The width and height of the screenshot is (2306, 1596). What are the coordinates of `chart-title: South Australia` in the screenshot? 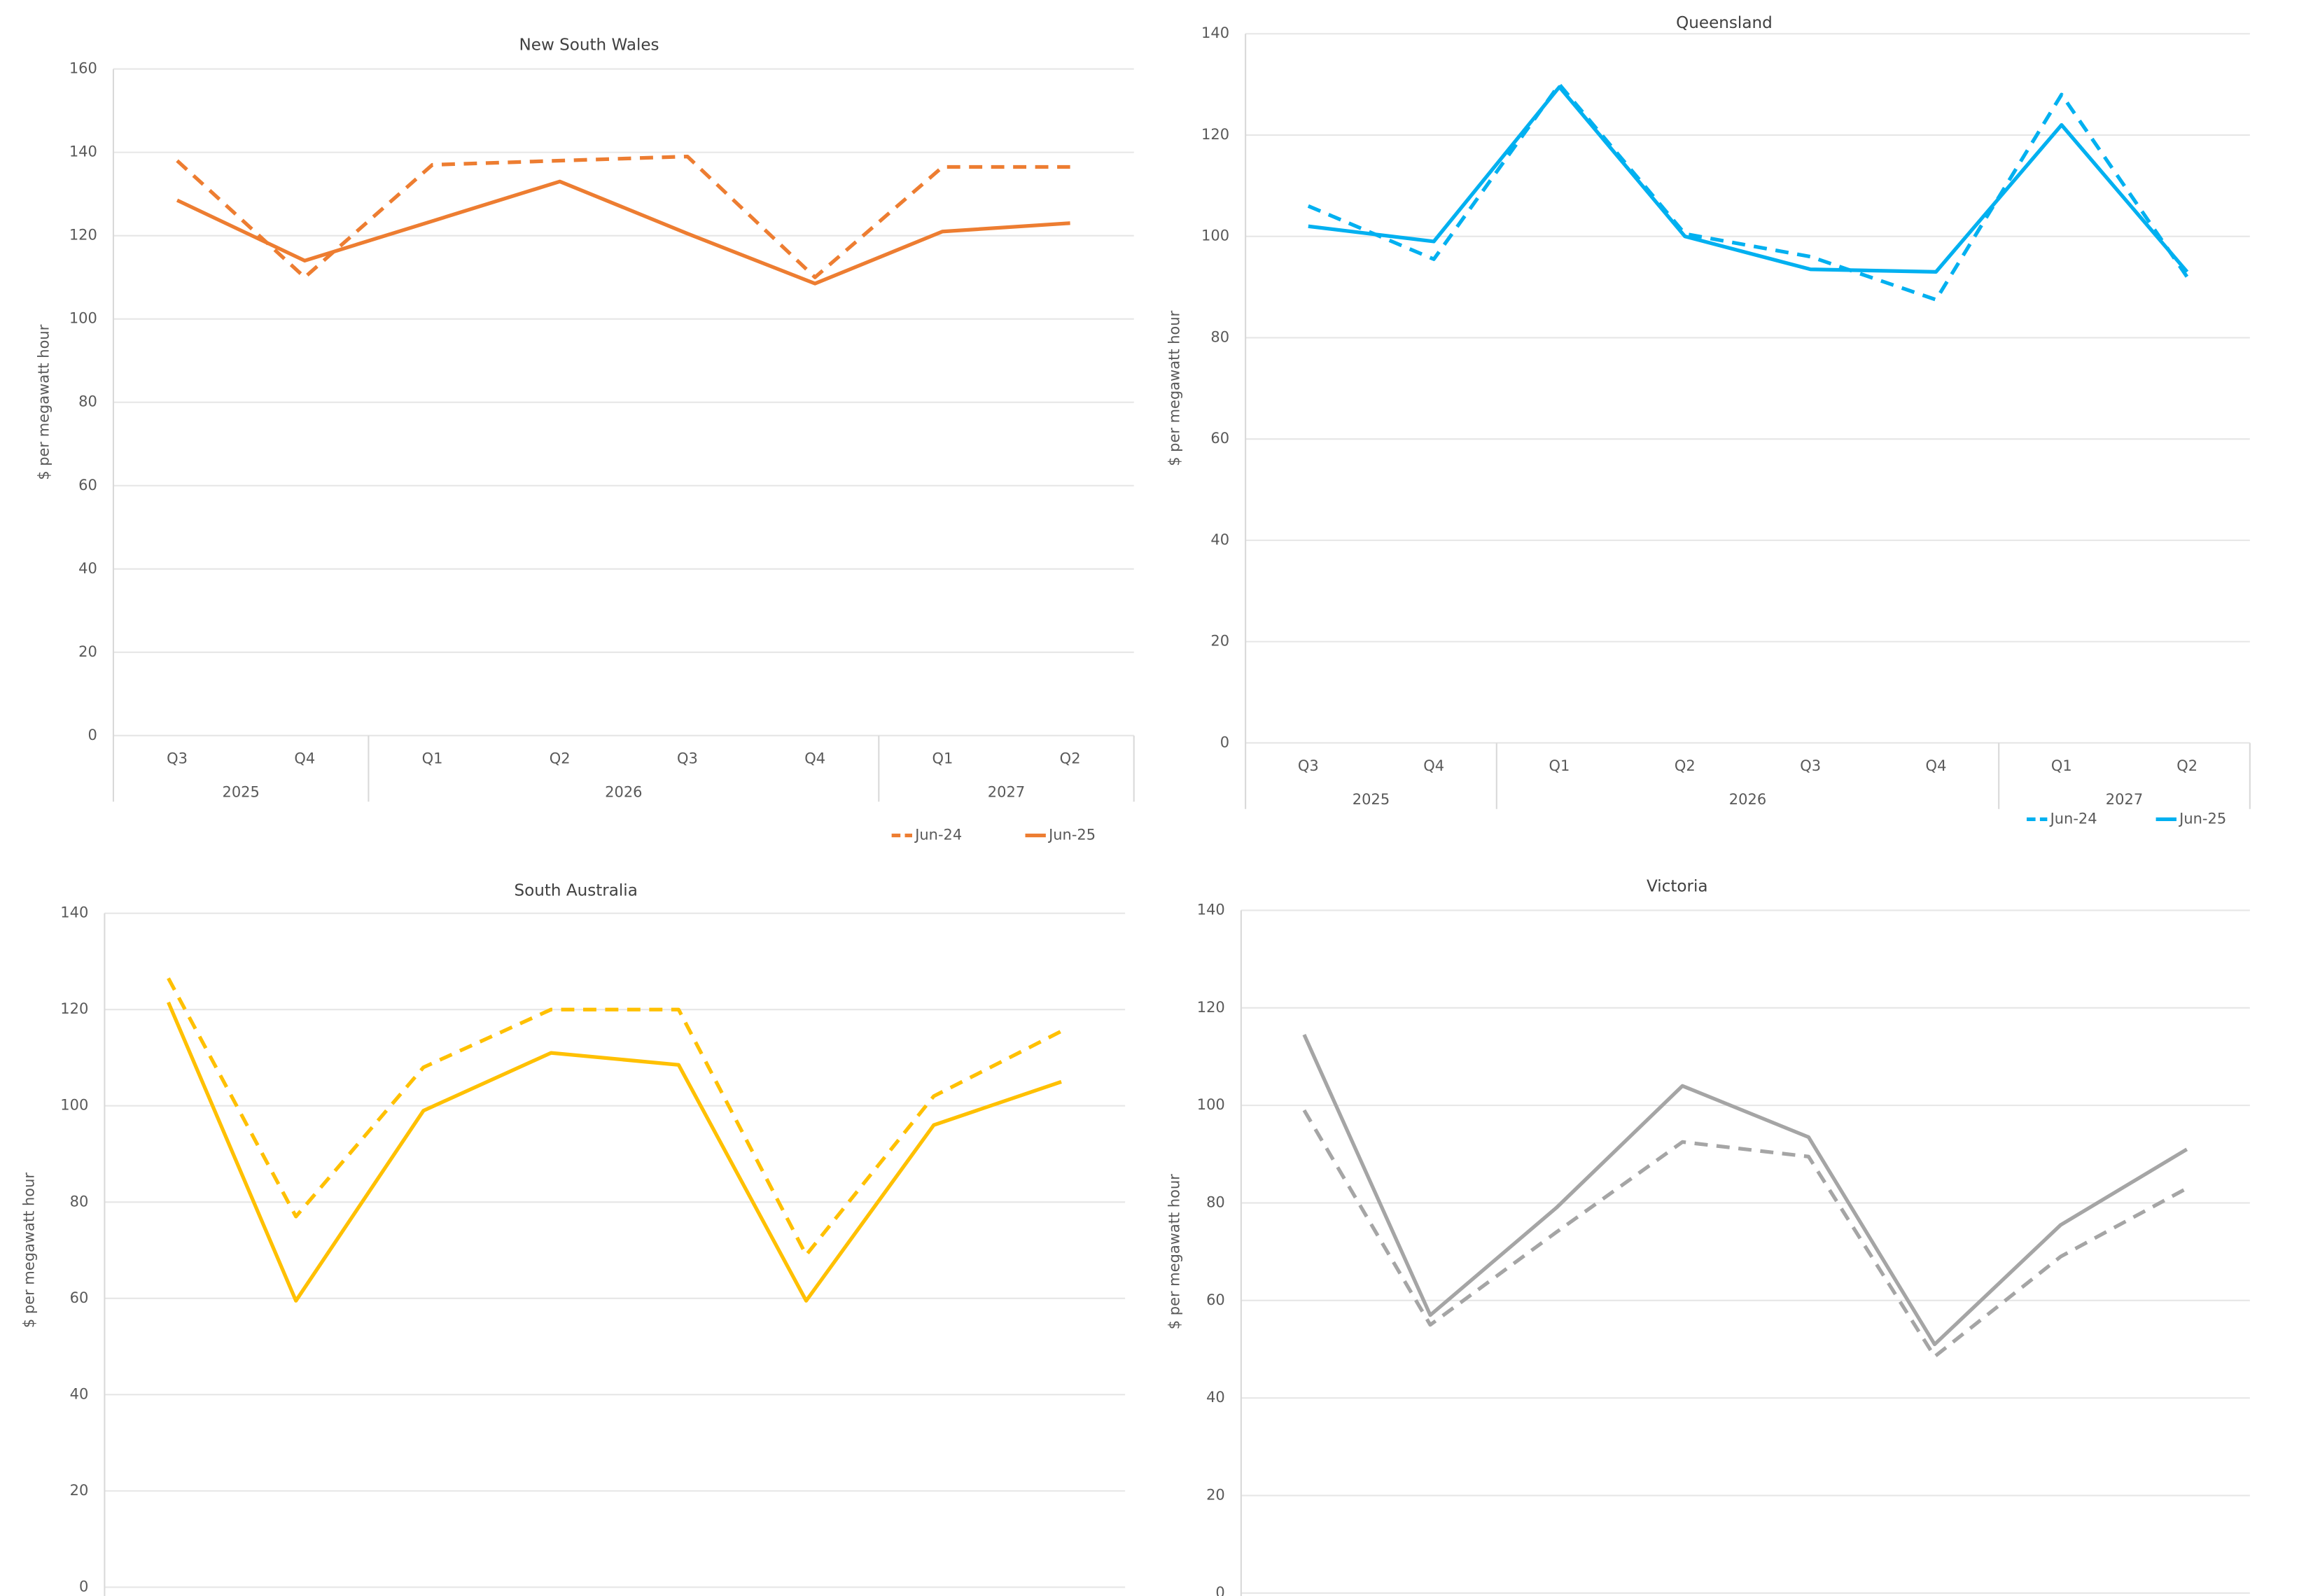 It's located at (575, 891).